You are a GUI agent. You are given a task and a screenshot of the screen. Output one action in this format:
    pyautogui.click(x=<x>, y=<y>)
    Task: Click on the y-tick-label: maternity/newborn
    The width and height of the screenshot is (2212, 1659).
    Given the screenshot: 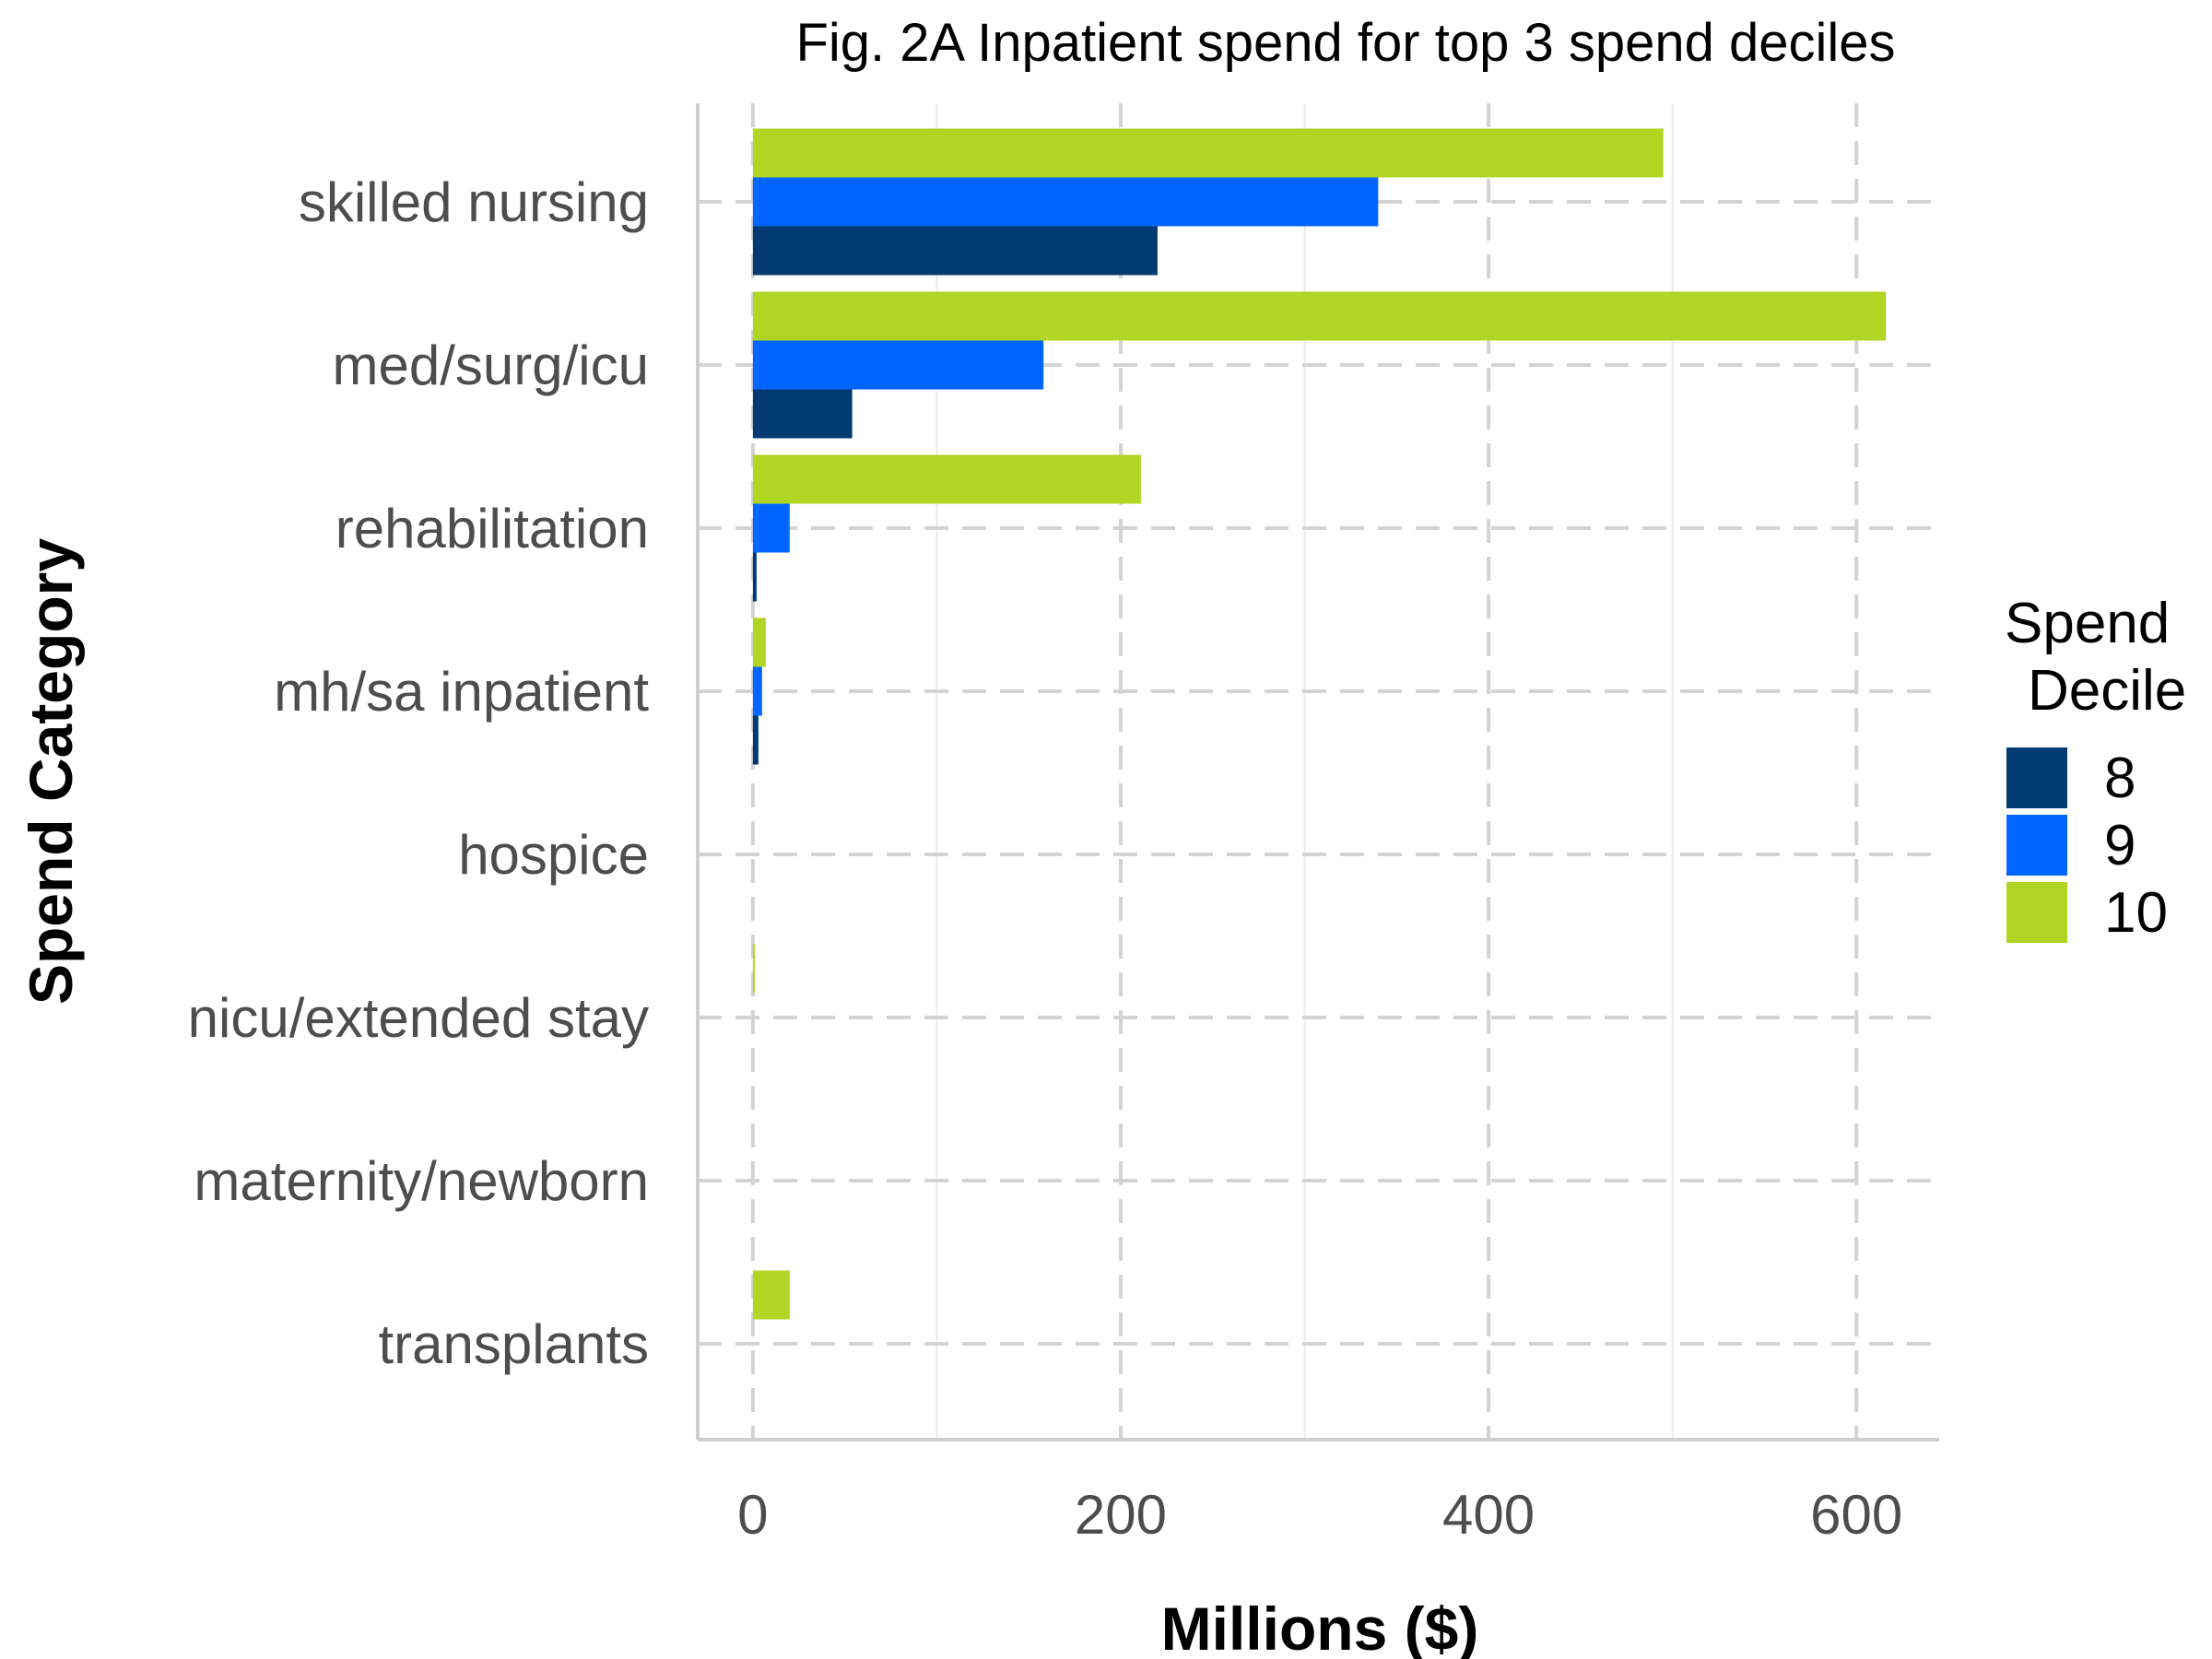 What is the action you would take?
    pyautogui.click(x=421, y=1181)
    